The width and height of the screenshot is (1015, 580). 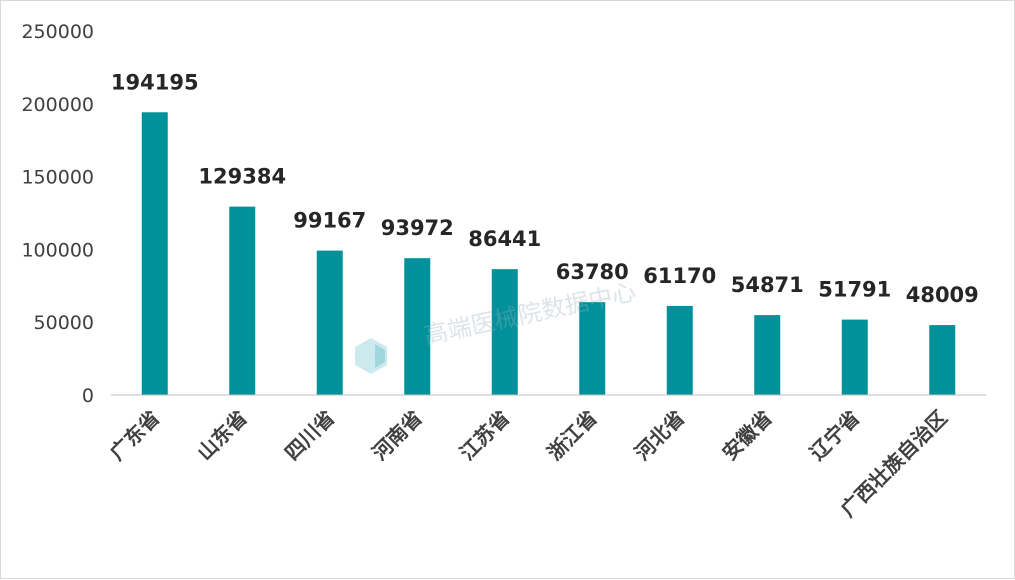 What do you see at coordinates (659, 435) in the screenshot?
I see `x-tick-label: 河北省` at bounding box center [659, 435].